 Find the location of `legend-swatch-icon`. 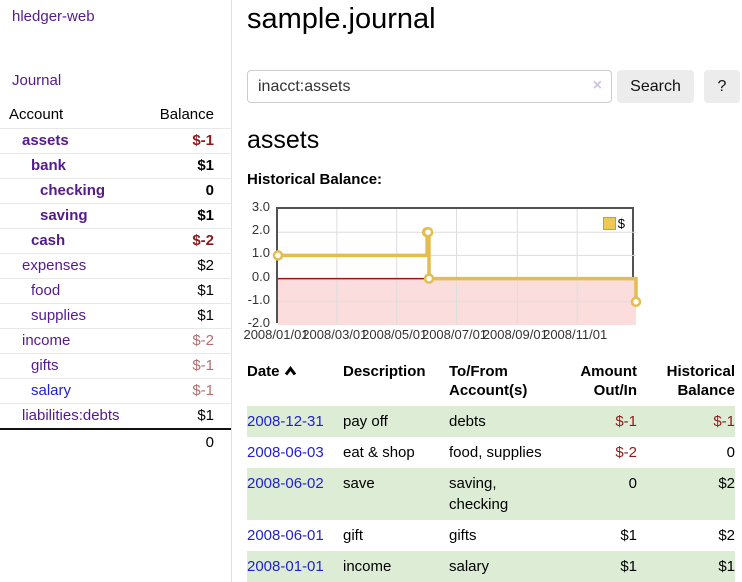

legend-swatch-icon is located at coordinates (609, 223).